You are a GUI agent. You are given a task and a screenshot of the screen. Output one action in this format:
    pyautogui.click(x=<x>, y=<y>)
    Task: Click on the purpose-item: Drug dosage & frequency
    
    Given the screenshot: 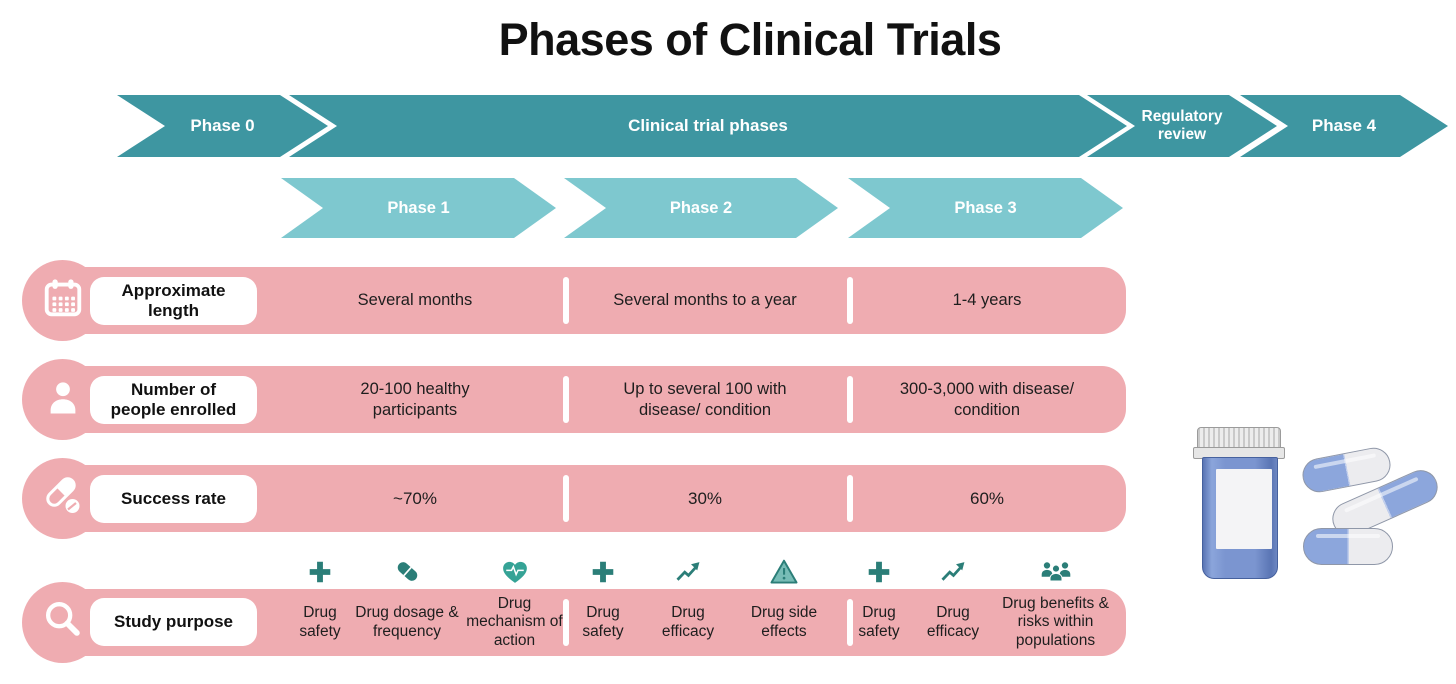 What is the action you would take?
    pyautogui.click(x=407, y=603)
    